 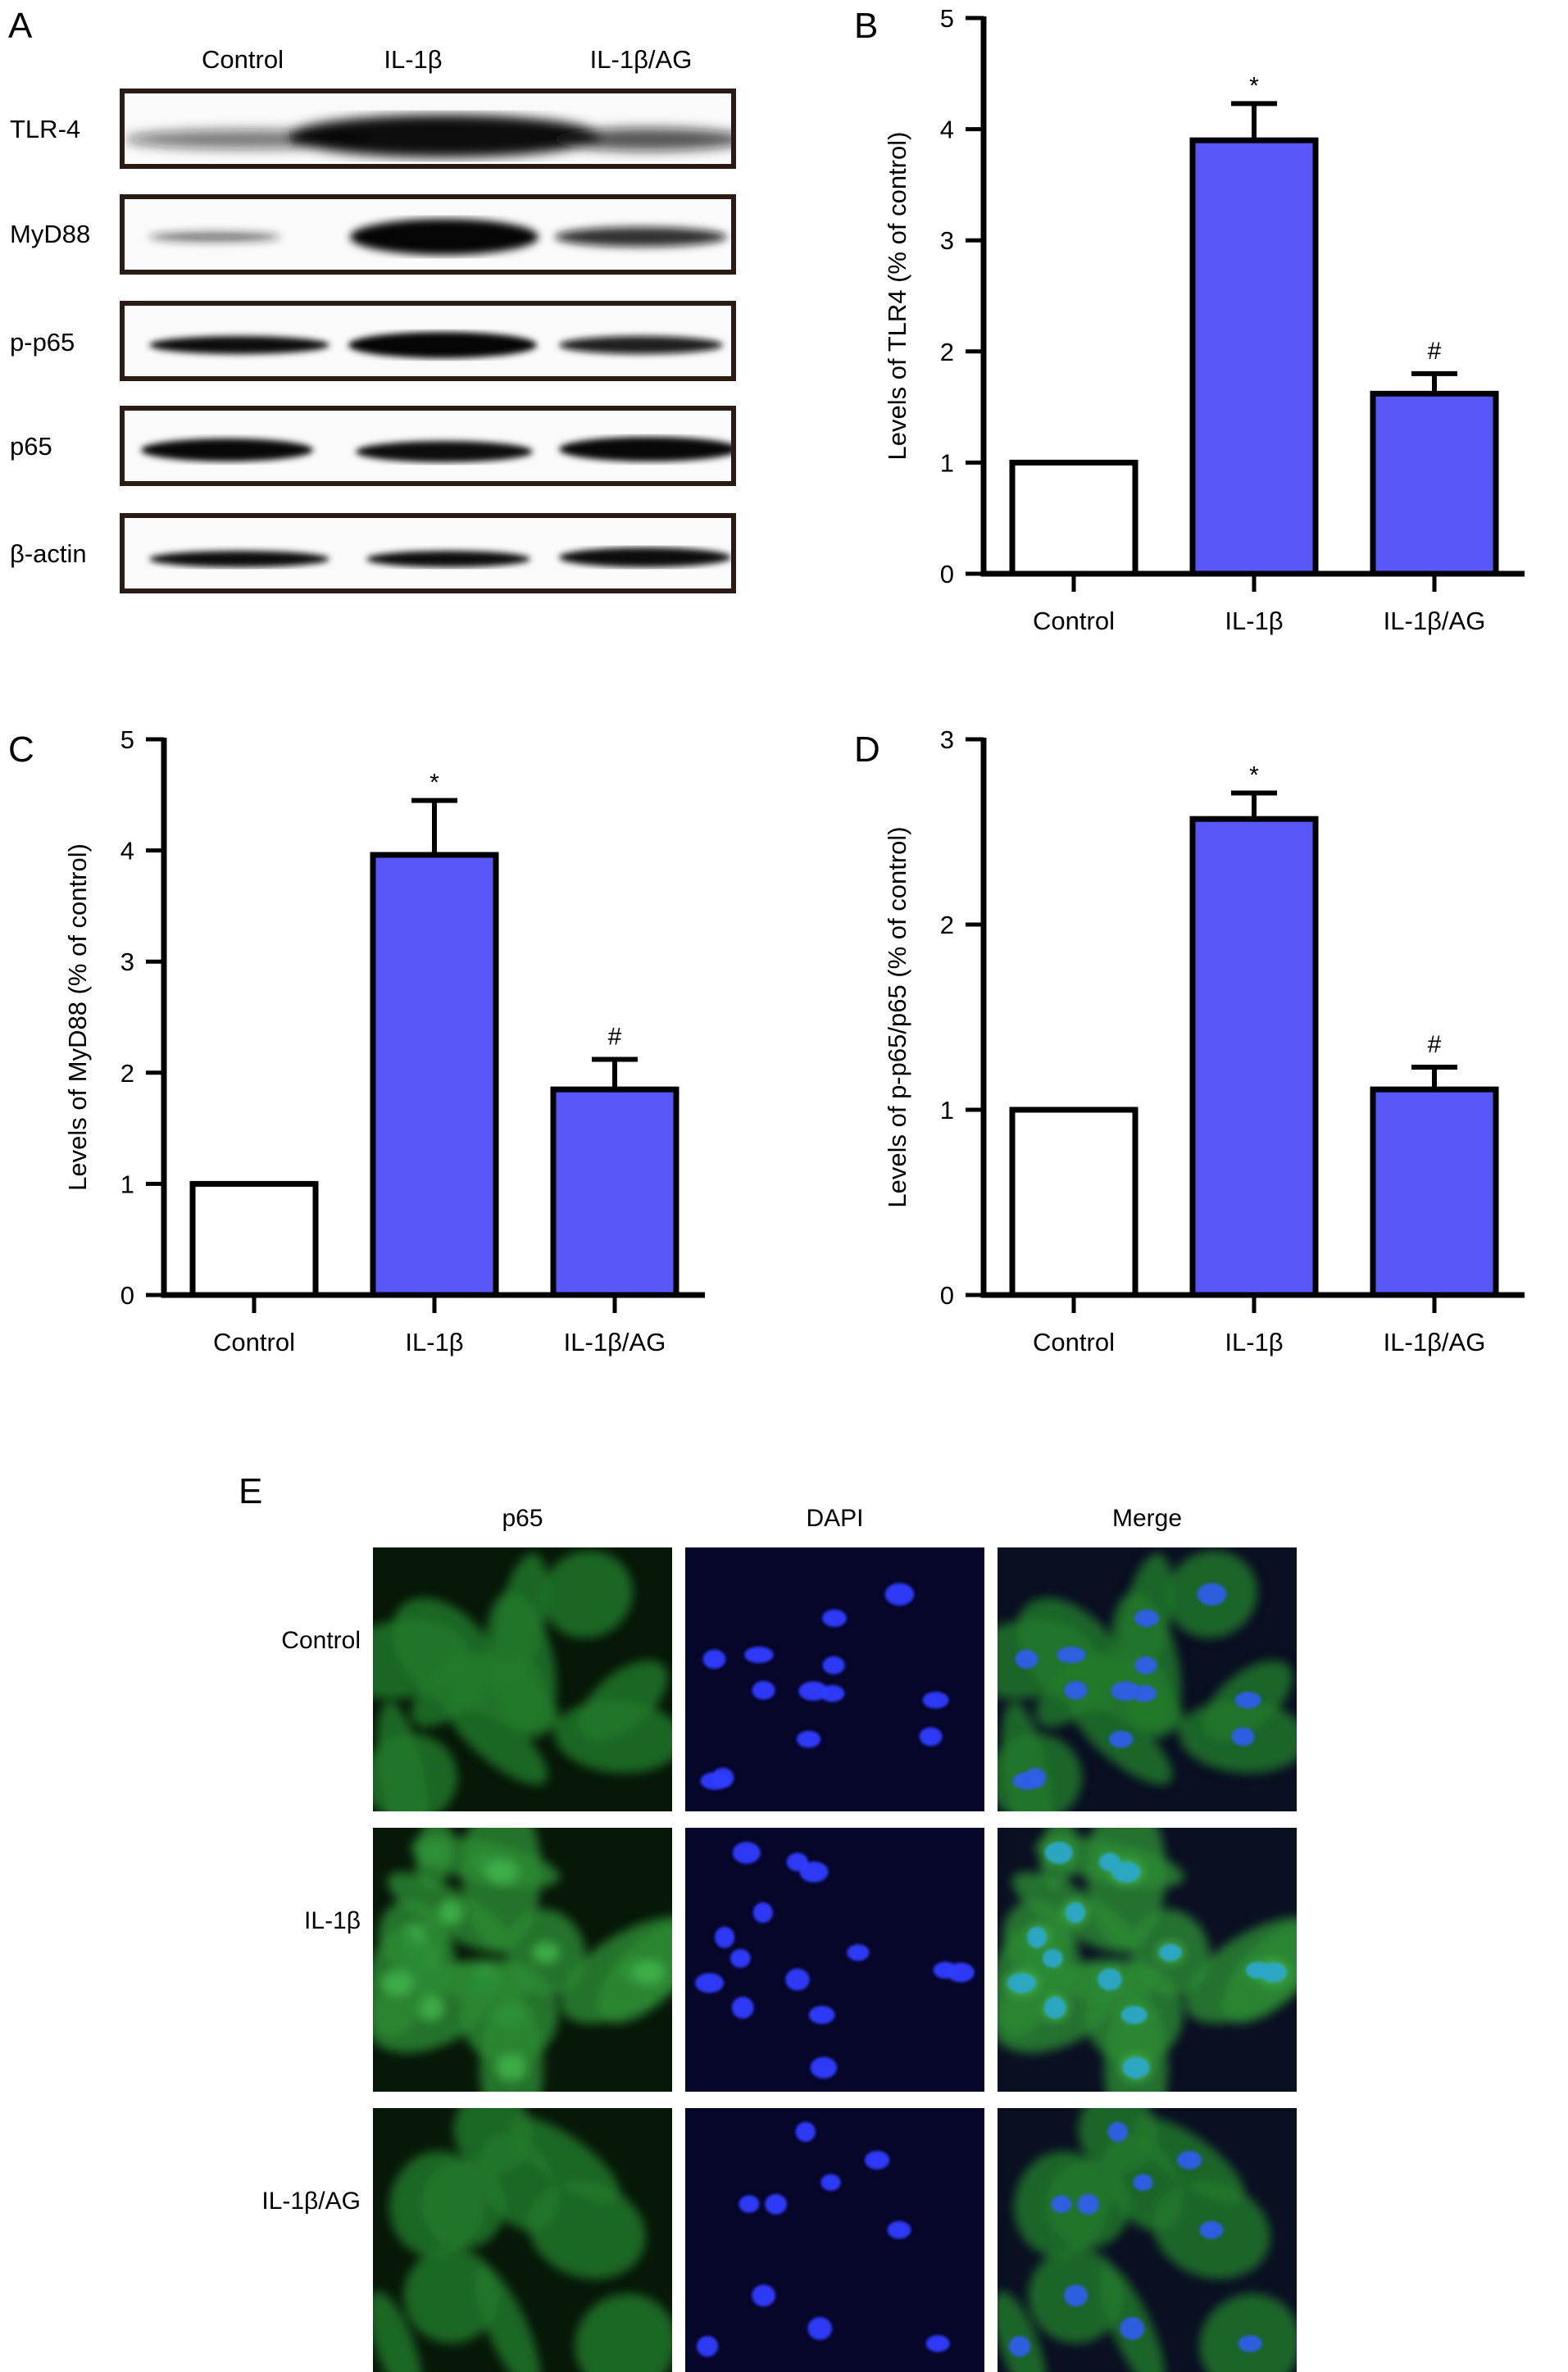 What do you see at coordinates (947, 240) in the screenshot?
I see `y-tick-label: 3` at bounding box center [947, 240].